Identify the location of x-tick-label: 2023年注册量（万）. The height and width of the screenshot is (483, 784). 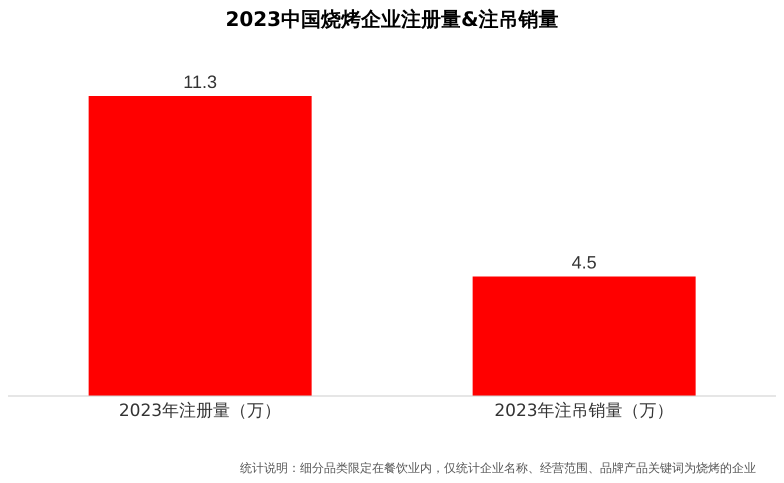
(200, 411).